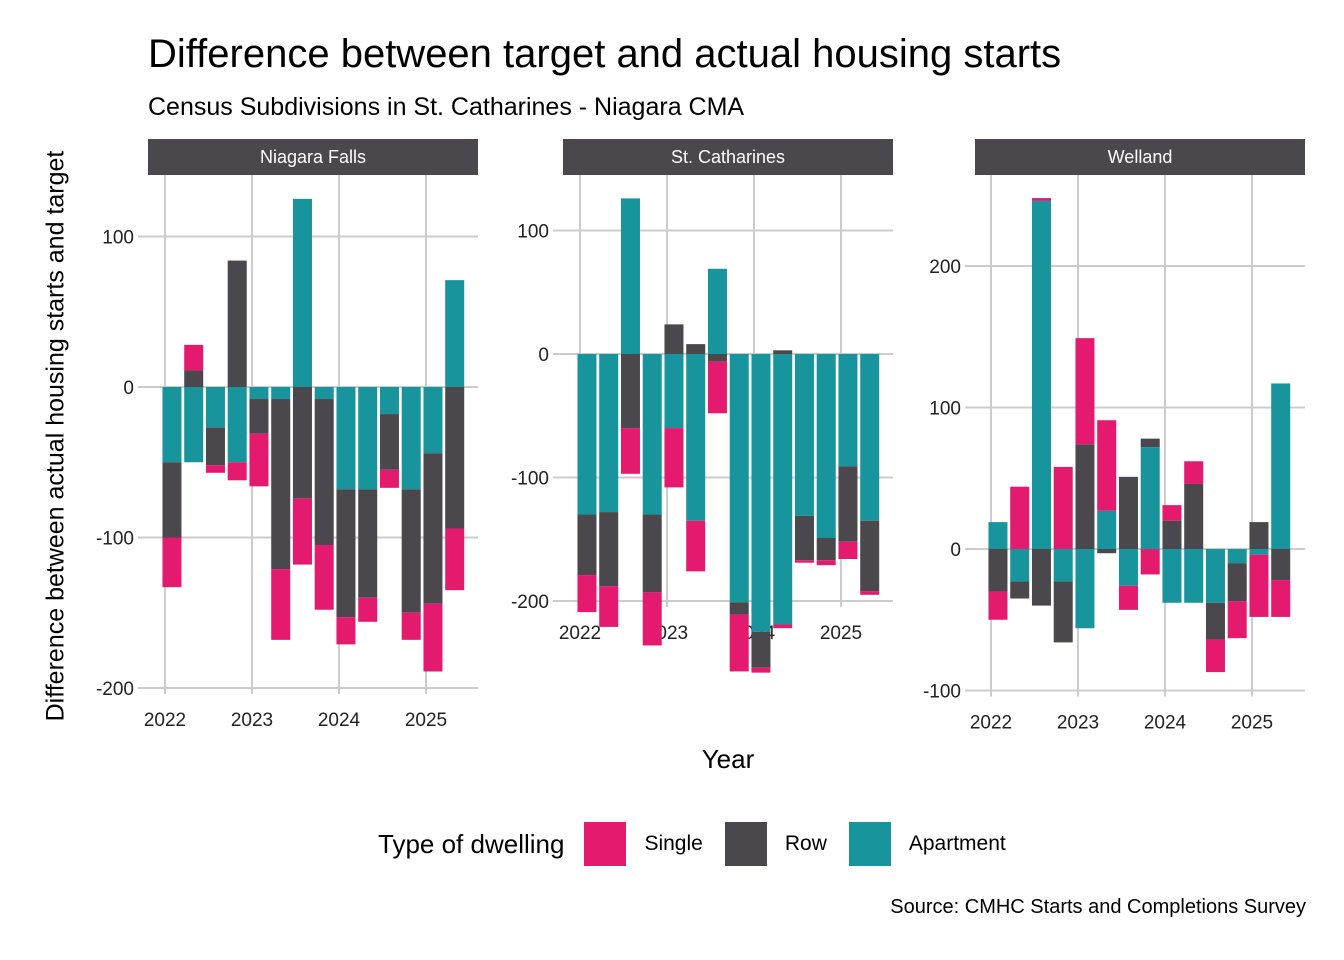  Describe the element at coordinates (471, 843) in the screenshot. I see `legend-title: Type of dwelling` at that location.